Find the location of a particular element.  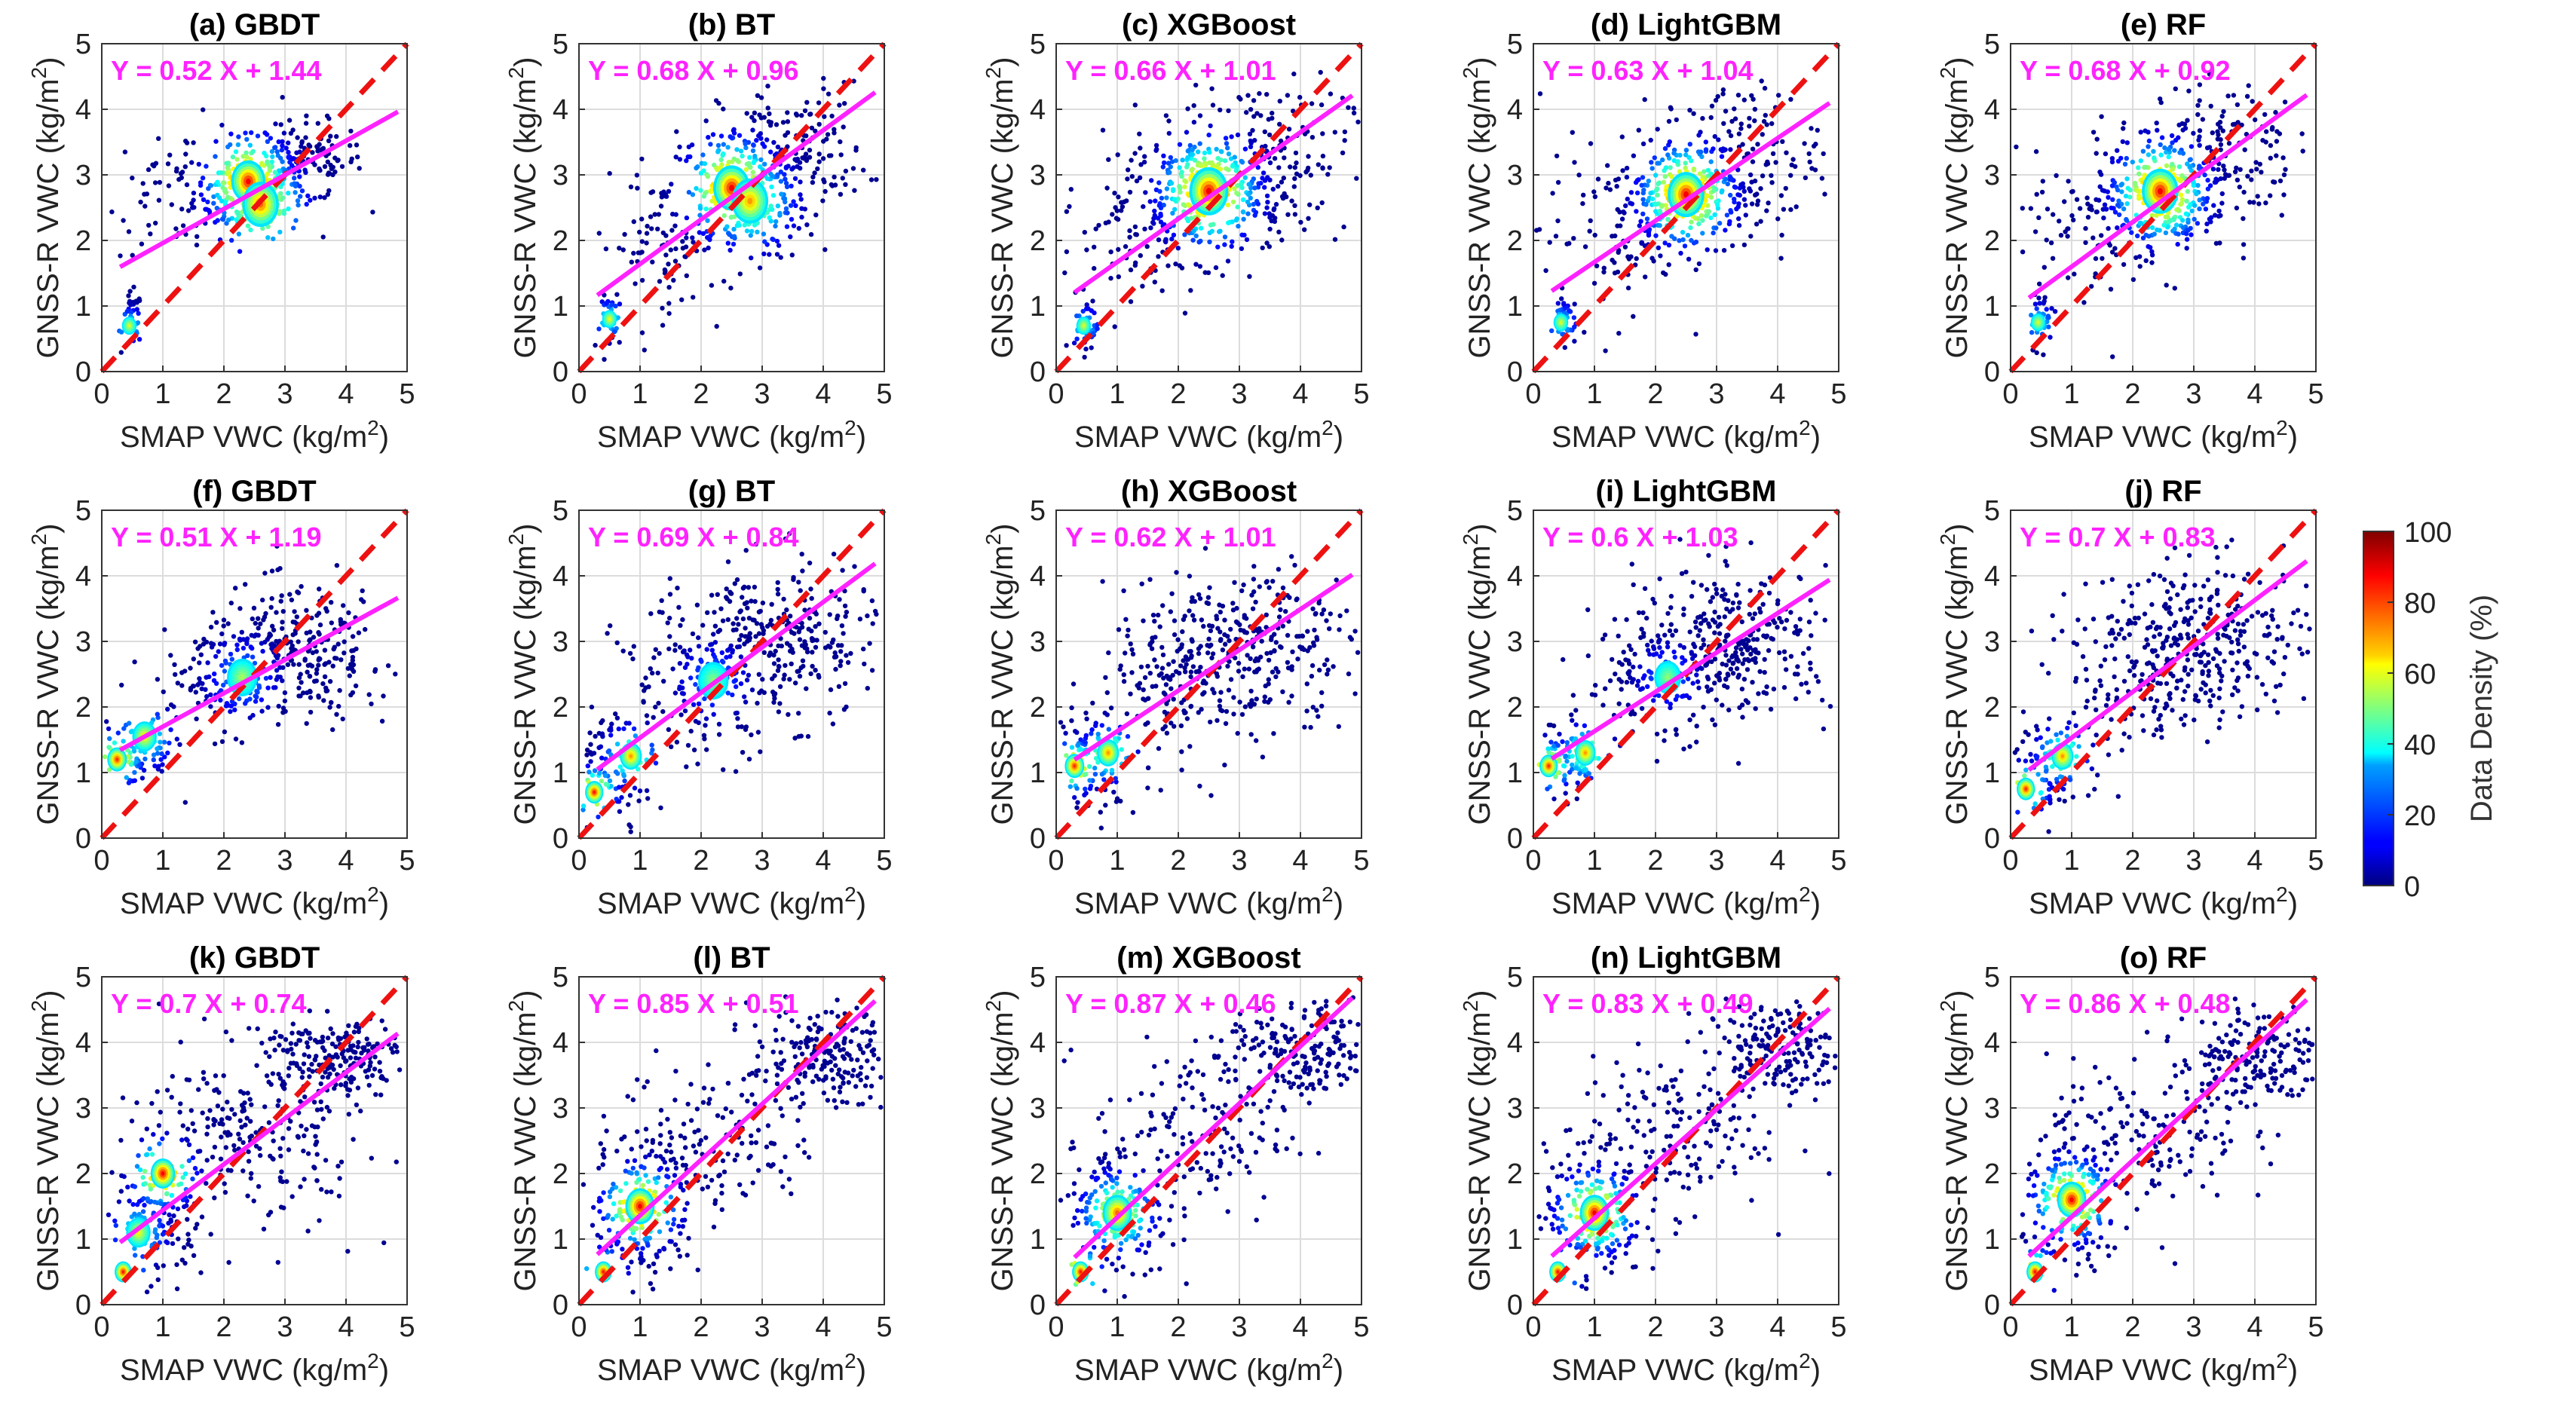

y-tick-label: 2 is located at coordinates (83, 241).